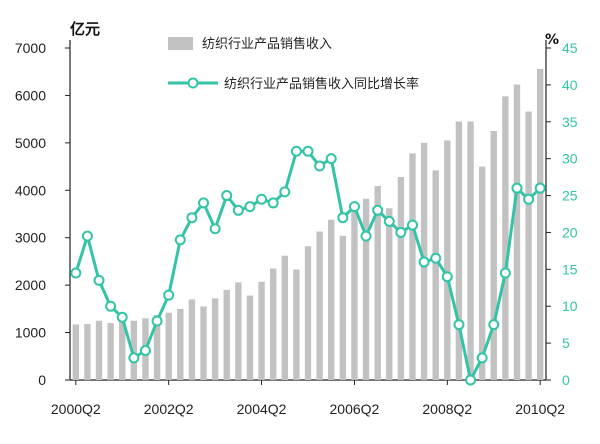  I want to click on legend-line-label: 纺织行业产品销售收入同比增长率, so click(321, 84).